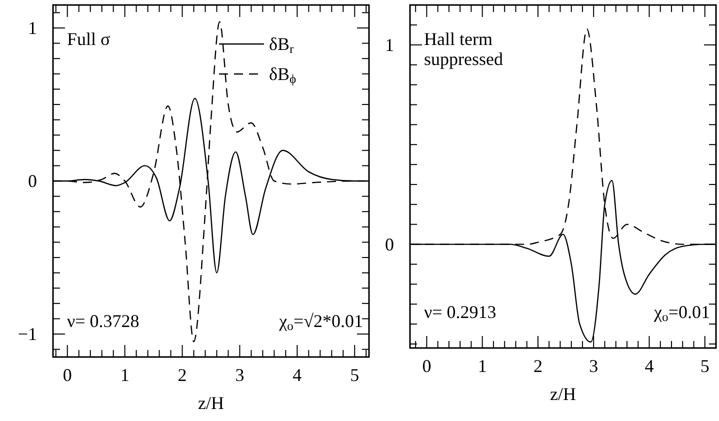 This screenshot has width=719, height=421. What do you see at coordinates (681, 313) in the screenshot?
I see `annotation: χ$_{o}$=0.01` at bounding box center [681, 313].